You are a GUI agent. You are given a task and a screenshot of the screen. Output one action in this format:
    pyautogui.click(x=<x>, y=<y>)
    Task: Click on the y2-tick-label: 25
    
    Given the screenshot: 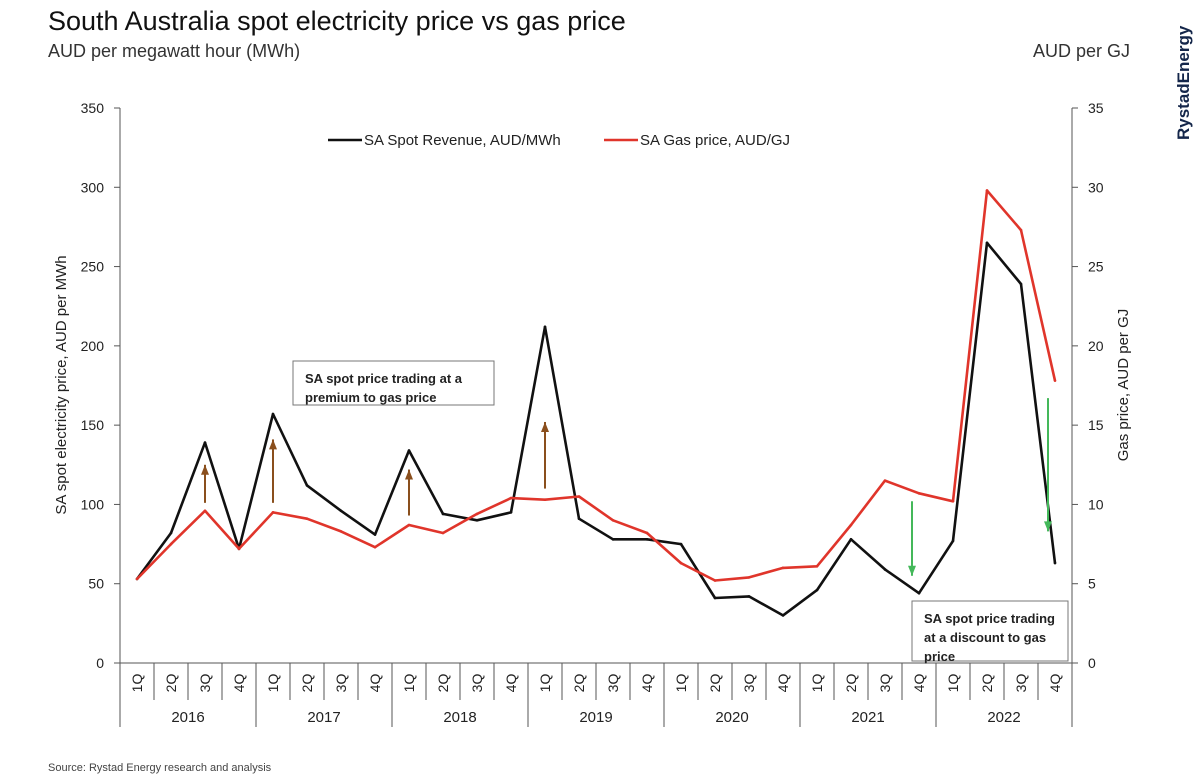 What is the action you would take?
    pyautogui.click(x=1096, y=267)
    